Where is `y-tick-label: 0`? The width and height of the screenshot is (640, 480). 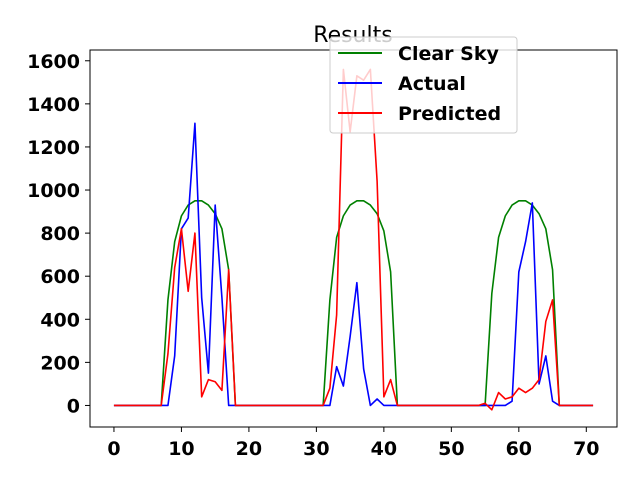 y-tick-label: 0 is located at coordinates (73, 406).